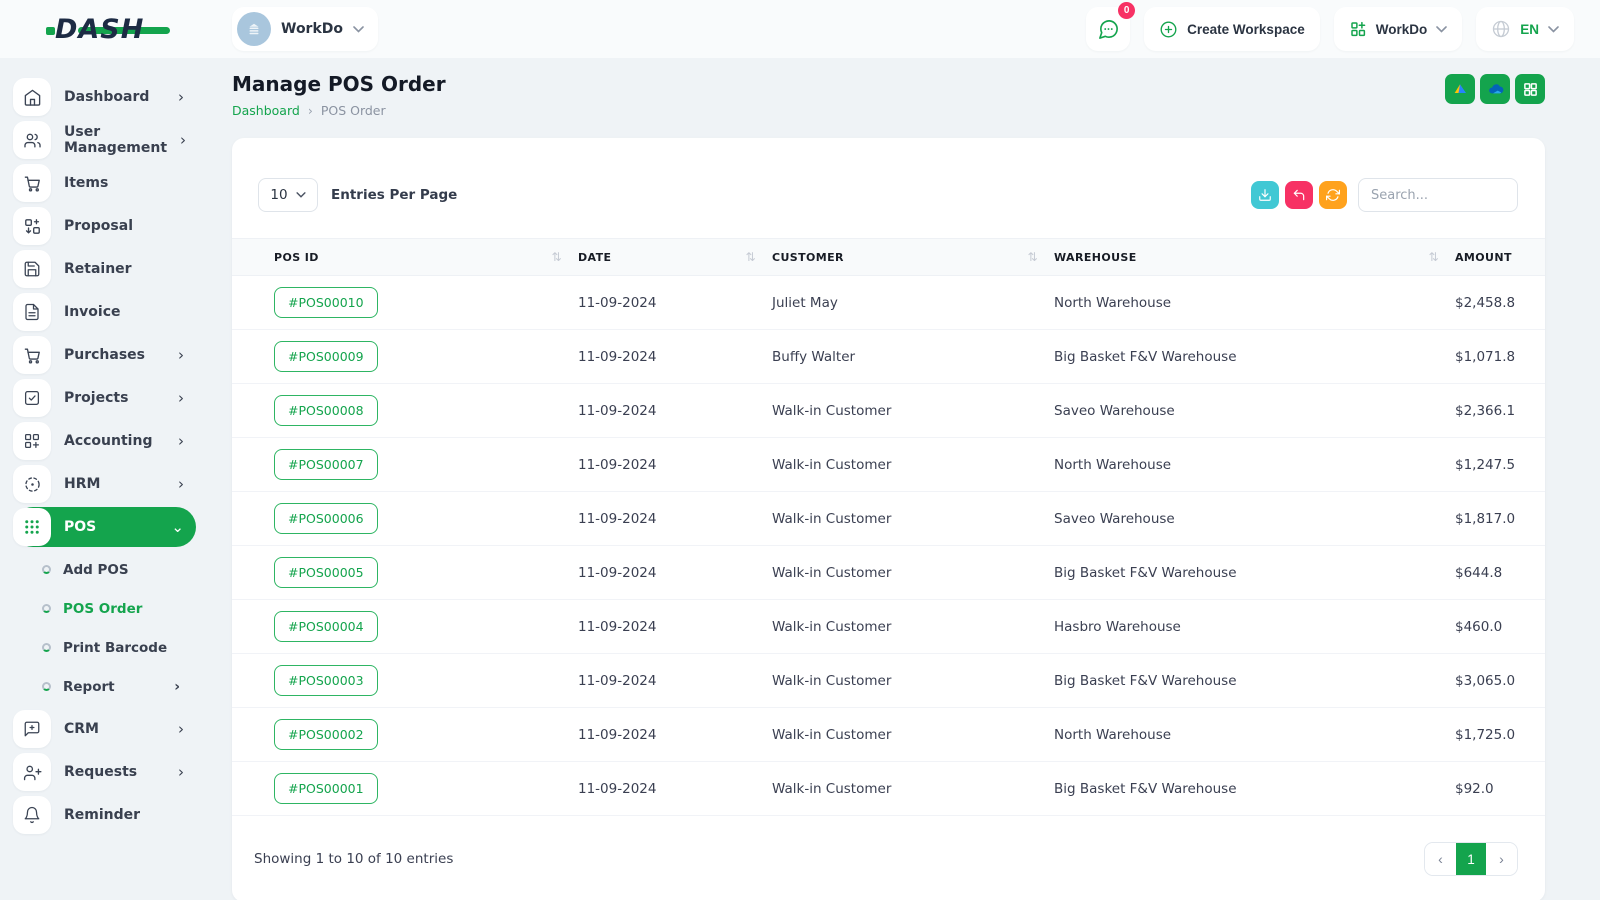 The height and width of the screenshot is (900, 1600). I want to click on reset-button, so click(1299, 195).